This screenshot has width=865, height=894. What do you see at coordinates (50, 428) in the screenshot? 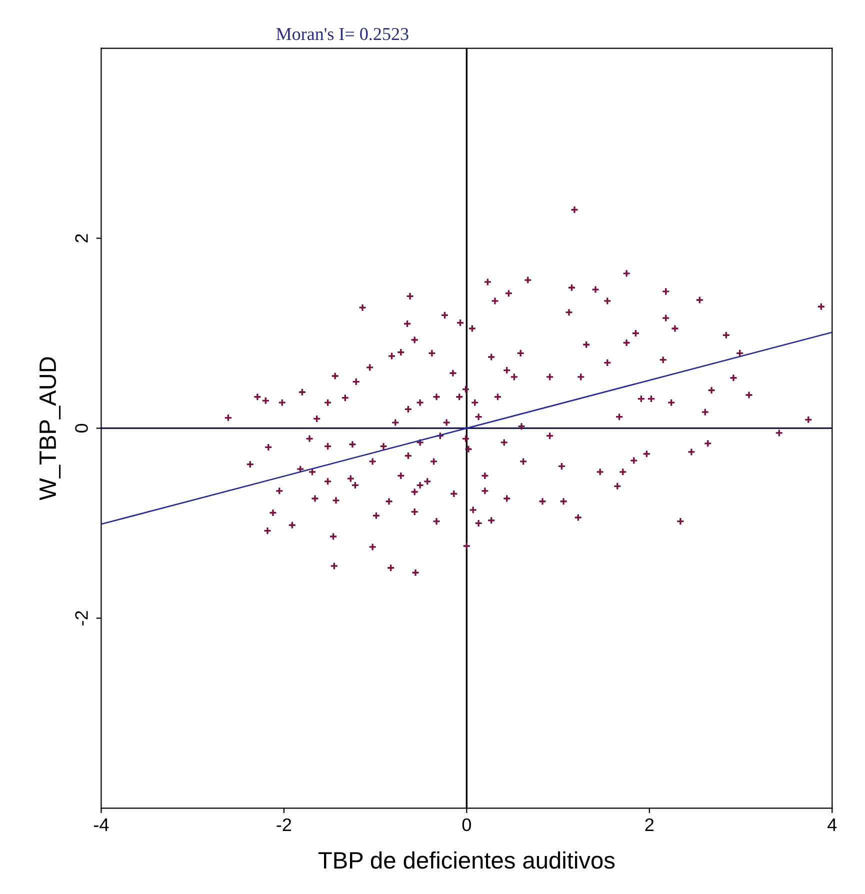
I see `y-axis-title: W_TBP_AUD` at bounding box center [50, 428].